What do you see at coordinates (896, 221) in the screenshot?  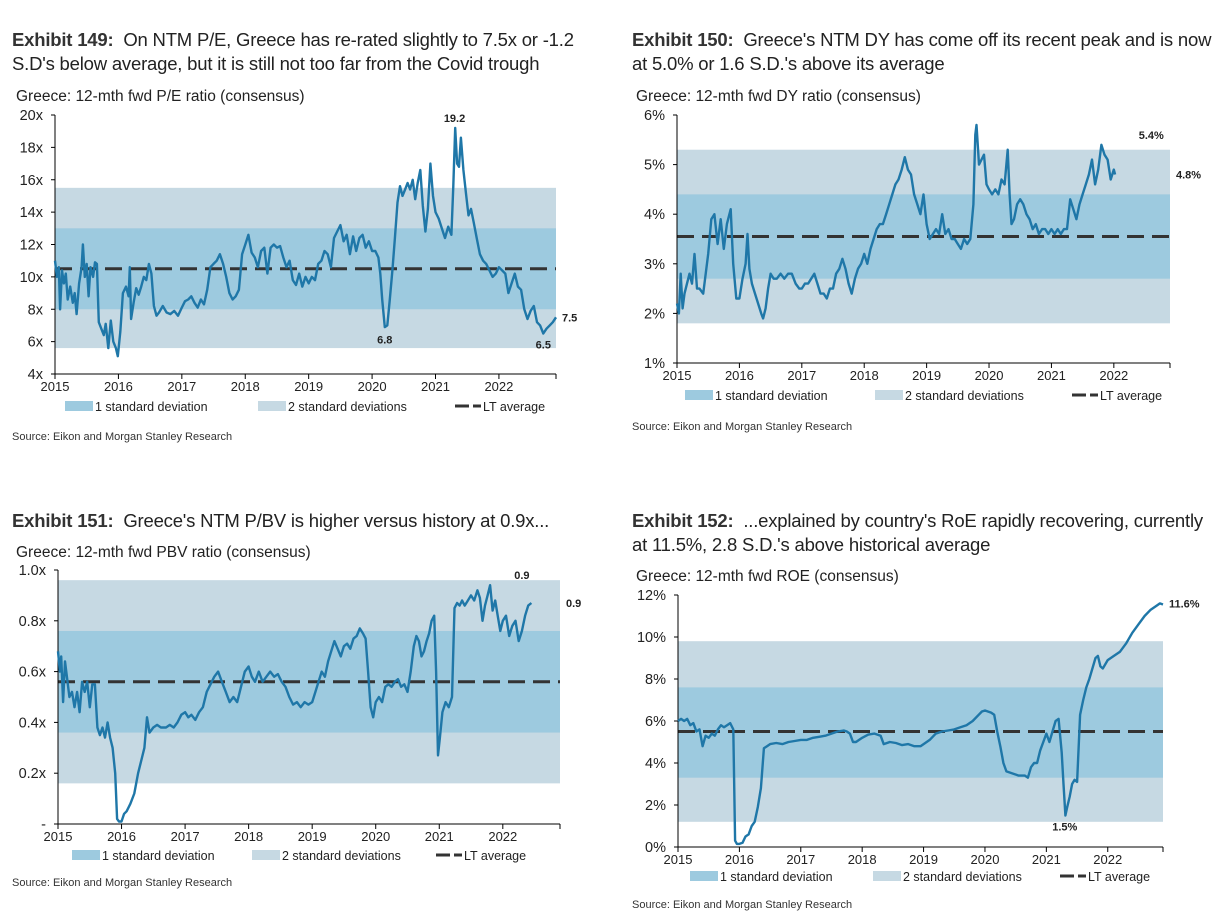 I see `series-line-dy` at bounding box center [896, 221].